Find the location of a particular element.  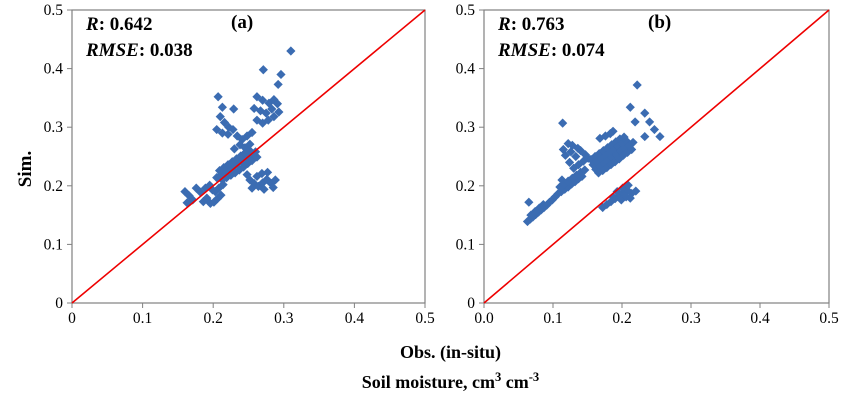

y-tick-label: 0 is located at coordinates (471, 303).